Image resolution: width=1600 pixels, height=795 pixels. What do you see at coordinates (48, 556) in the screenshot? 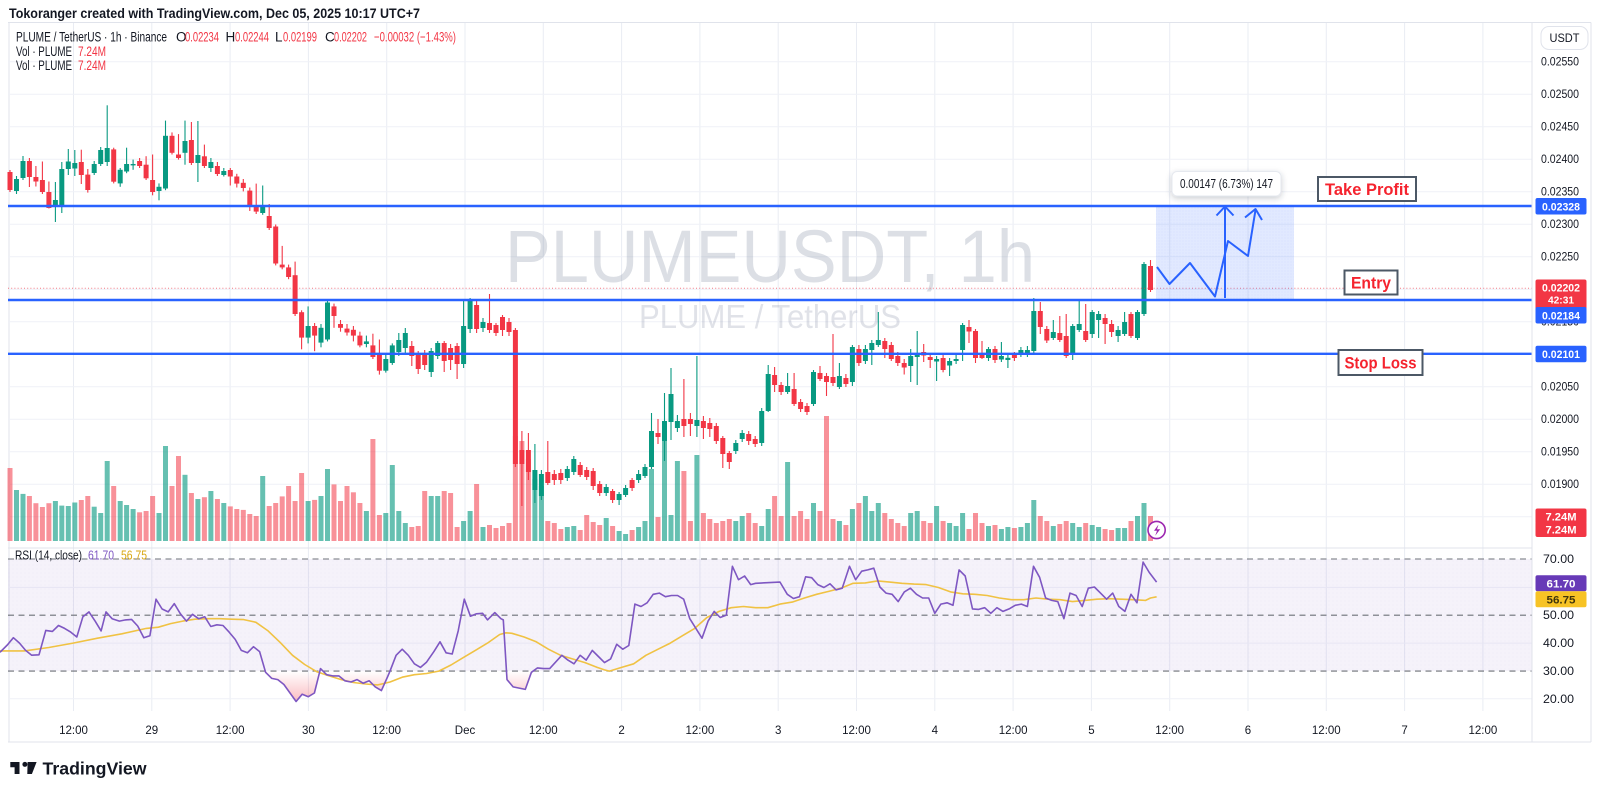
I see `svg-text: RSI (14, close)` at bounding box center [48, 556].